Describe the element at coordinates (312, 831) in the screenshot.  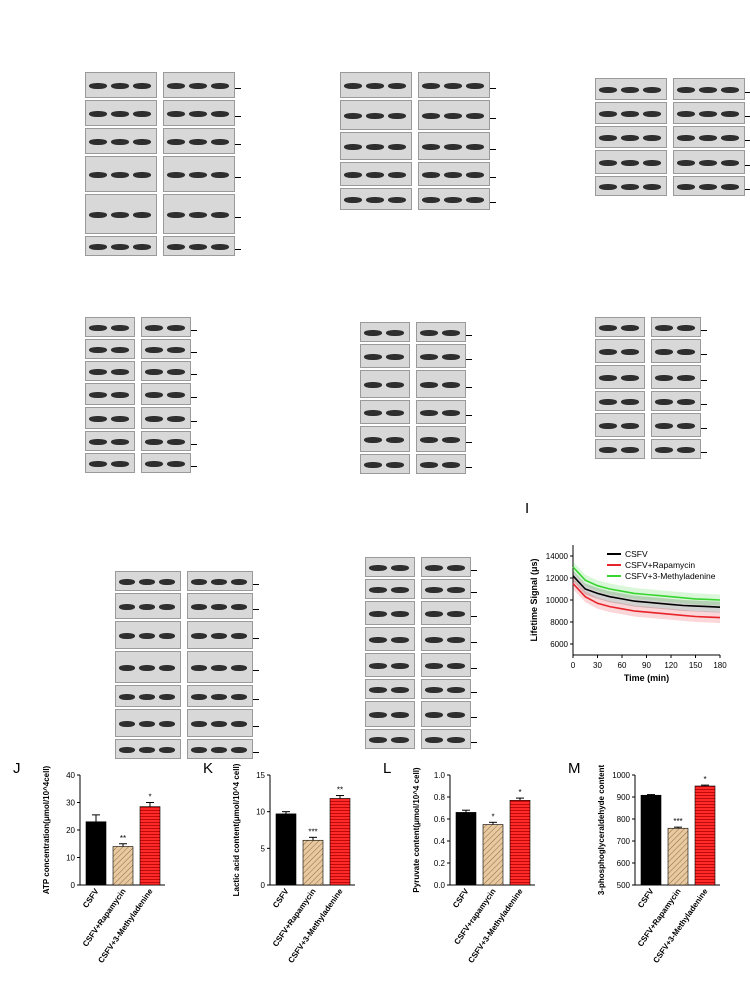
I see `significance-marker: ***` at that location.